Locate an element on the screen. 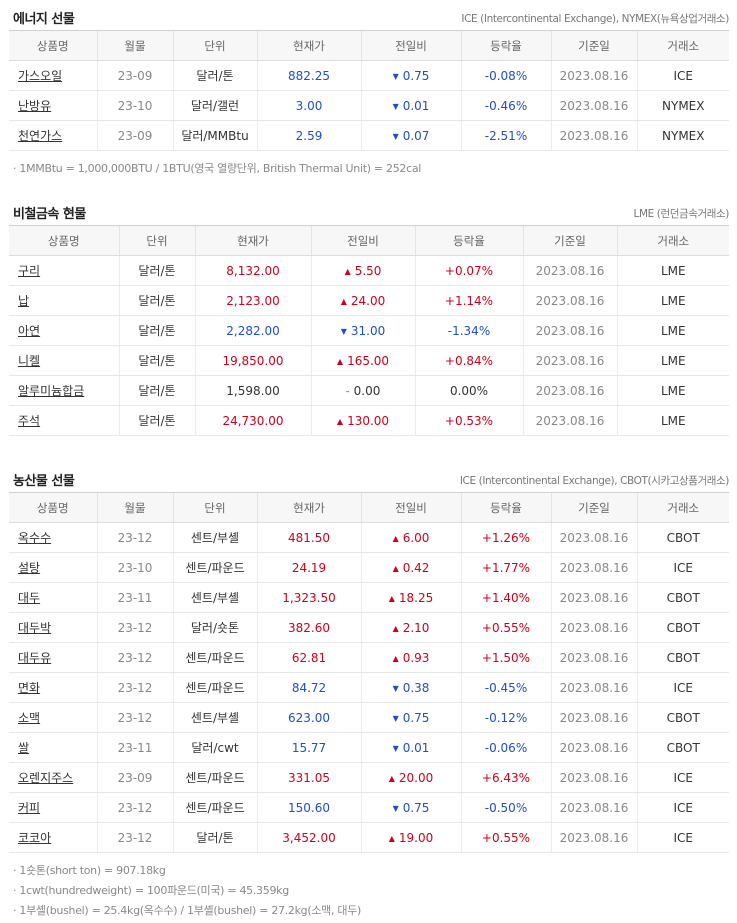  commodity-link: 커피 is located at coordinates (29, 808).